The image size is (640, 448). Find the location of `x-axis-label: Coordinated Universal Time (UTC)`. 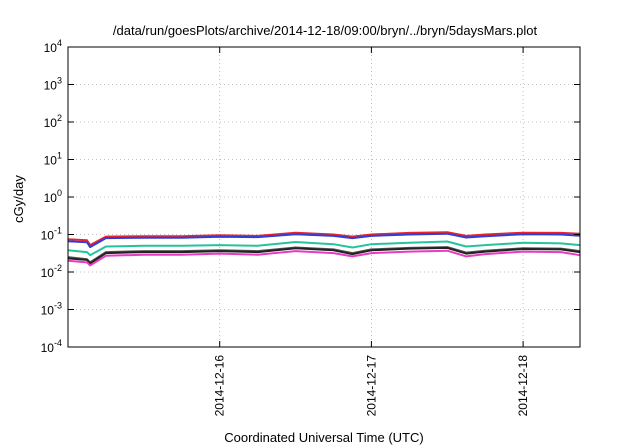

x-axis-label: Coordinated Universal Time (UTC) is located at coordinates (323, 437).